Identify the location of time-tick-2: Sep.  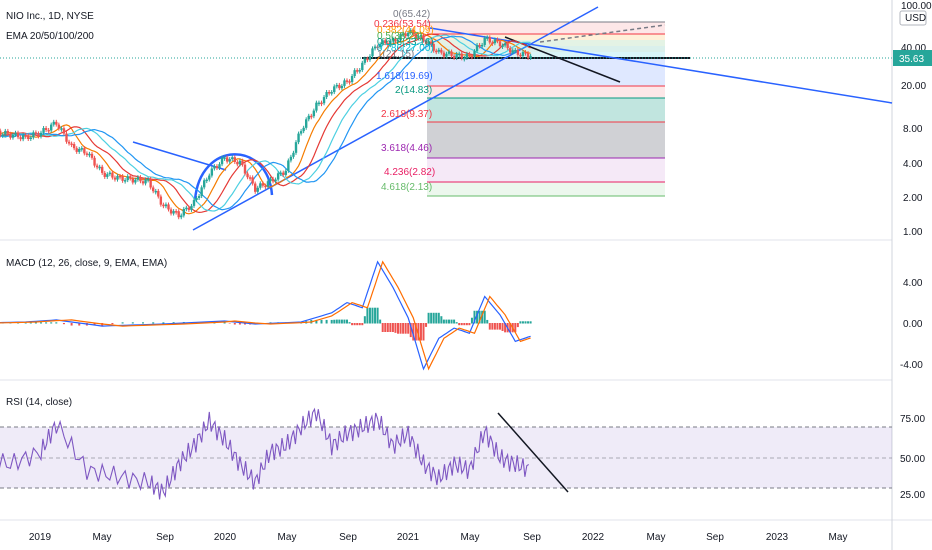
(165, 537).